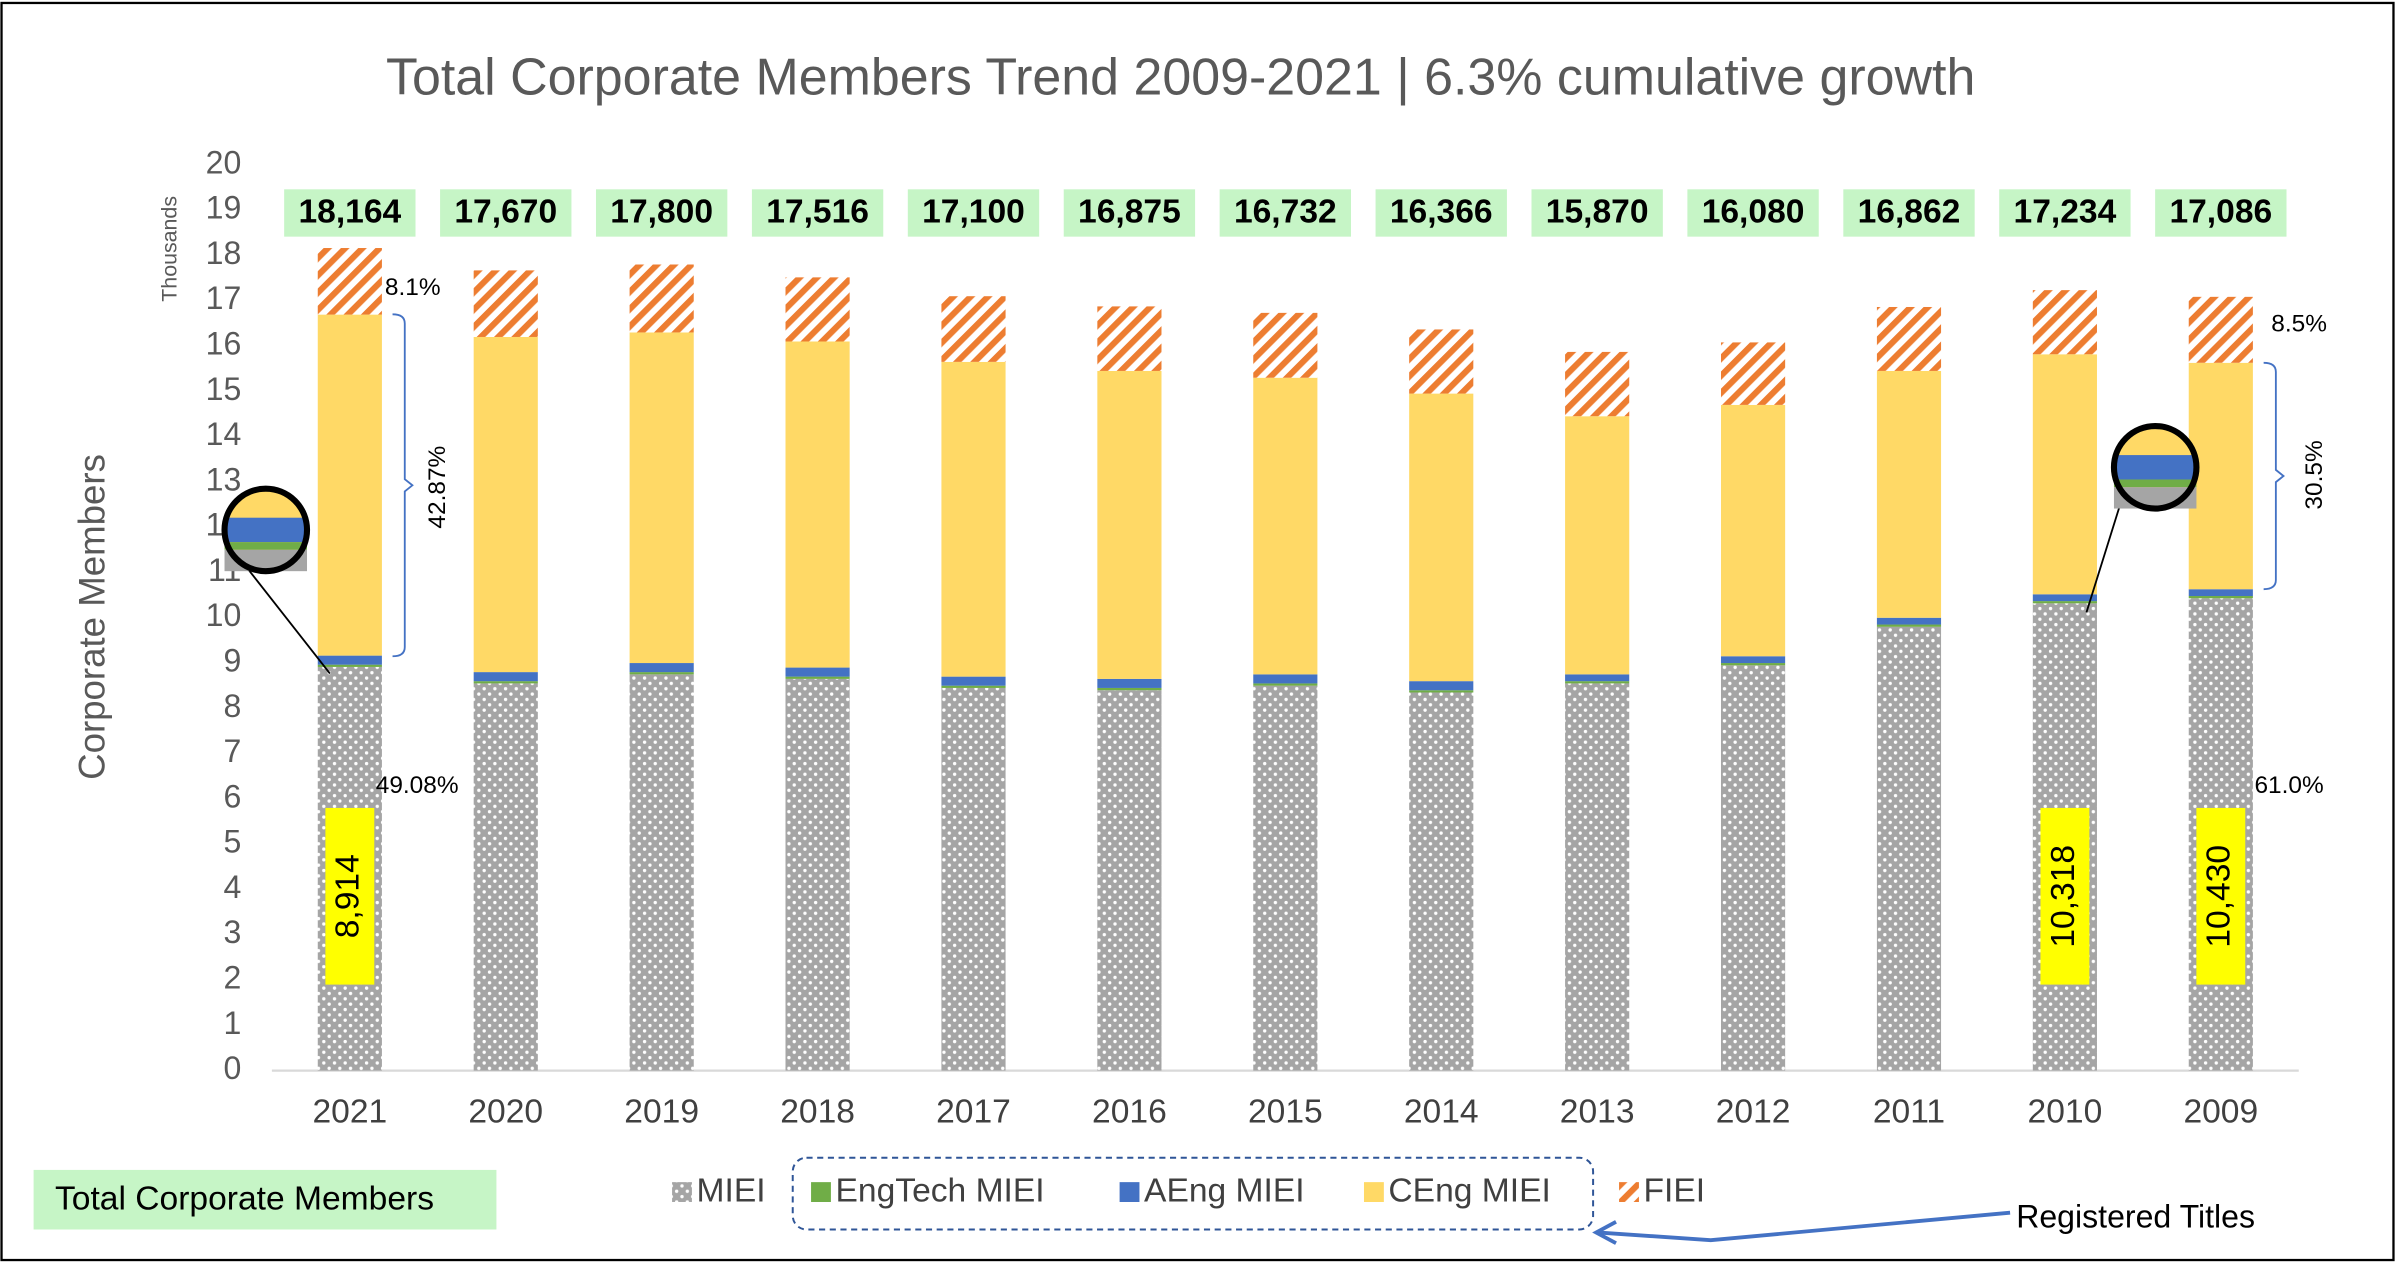 Image resolution: width=2395 pixels, height=1263 pixels. I want to click on total-label: 17,234, so click(2065, 212).